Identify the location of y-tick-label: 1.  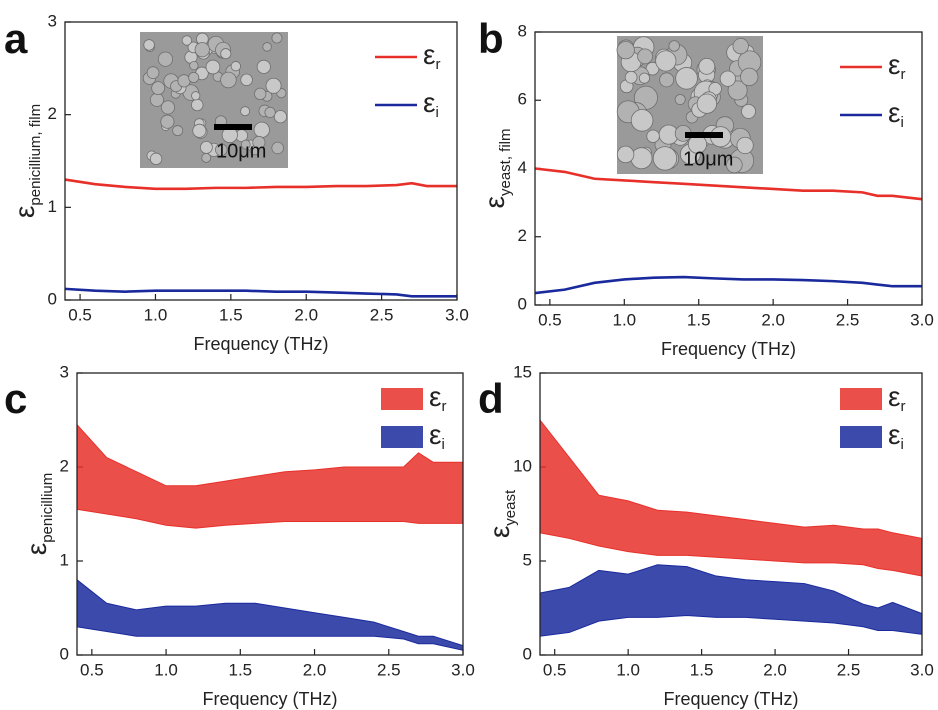
(64, 559).